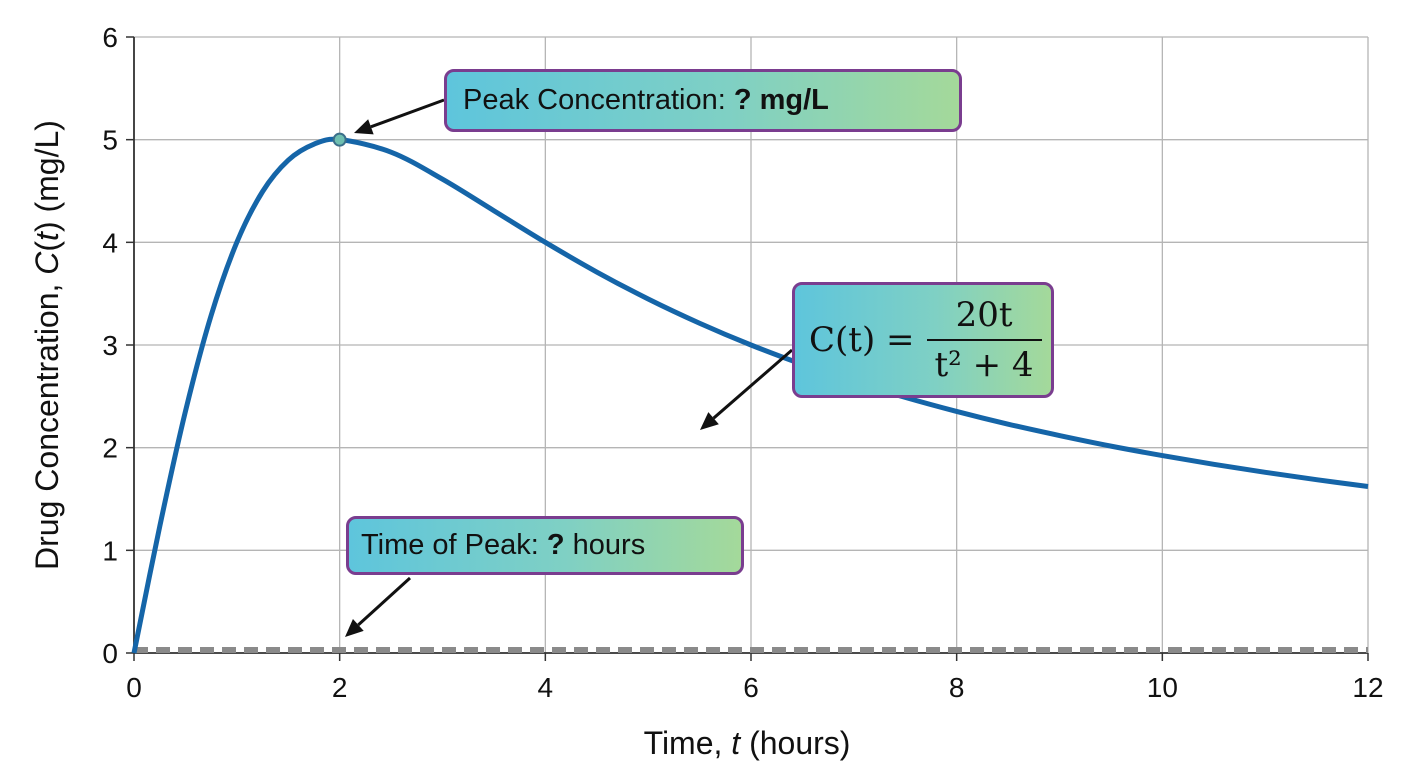  I want to click on arrow-to-curve, so click(746, 389).